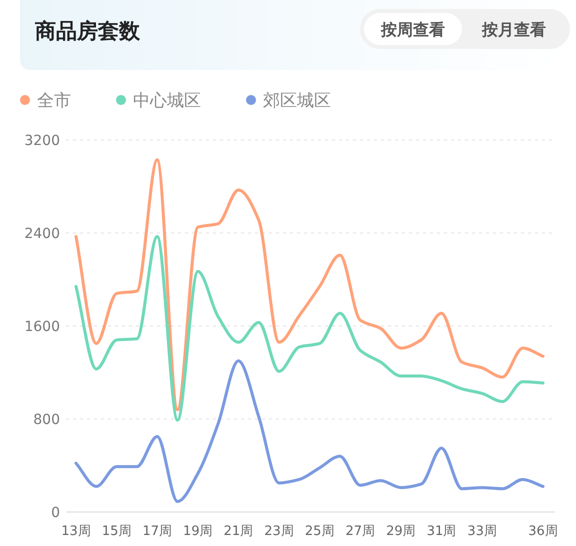 This screenshot has width=576, height=546. I want to click on x-tick-label: 31周, so click(441, 531).